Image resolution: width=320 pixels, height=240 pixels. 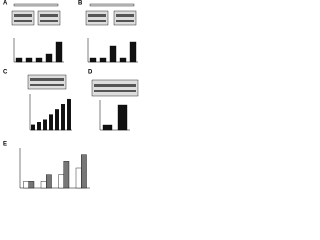 I want to click on panel-label: A, so click(x=5, y=4).